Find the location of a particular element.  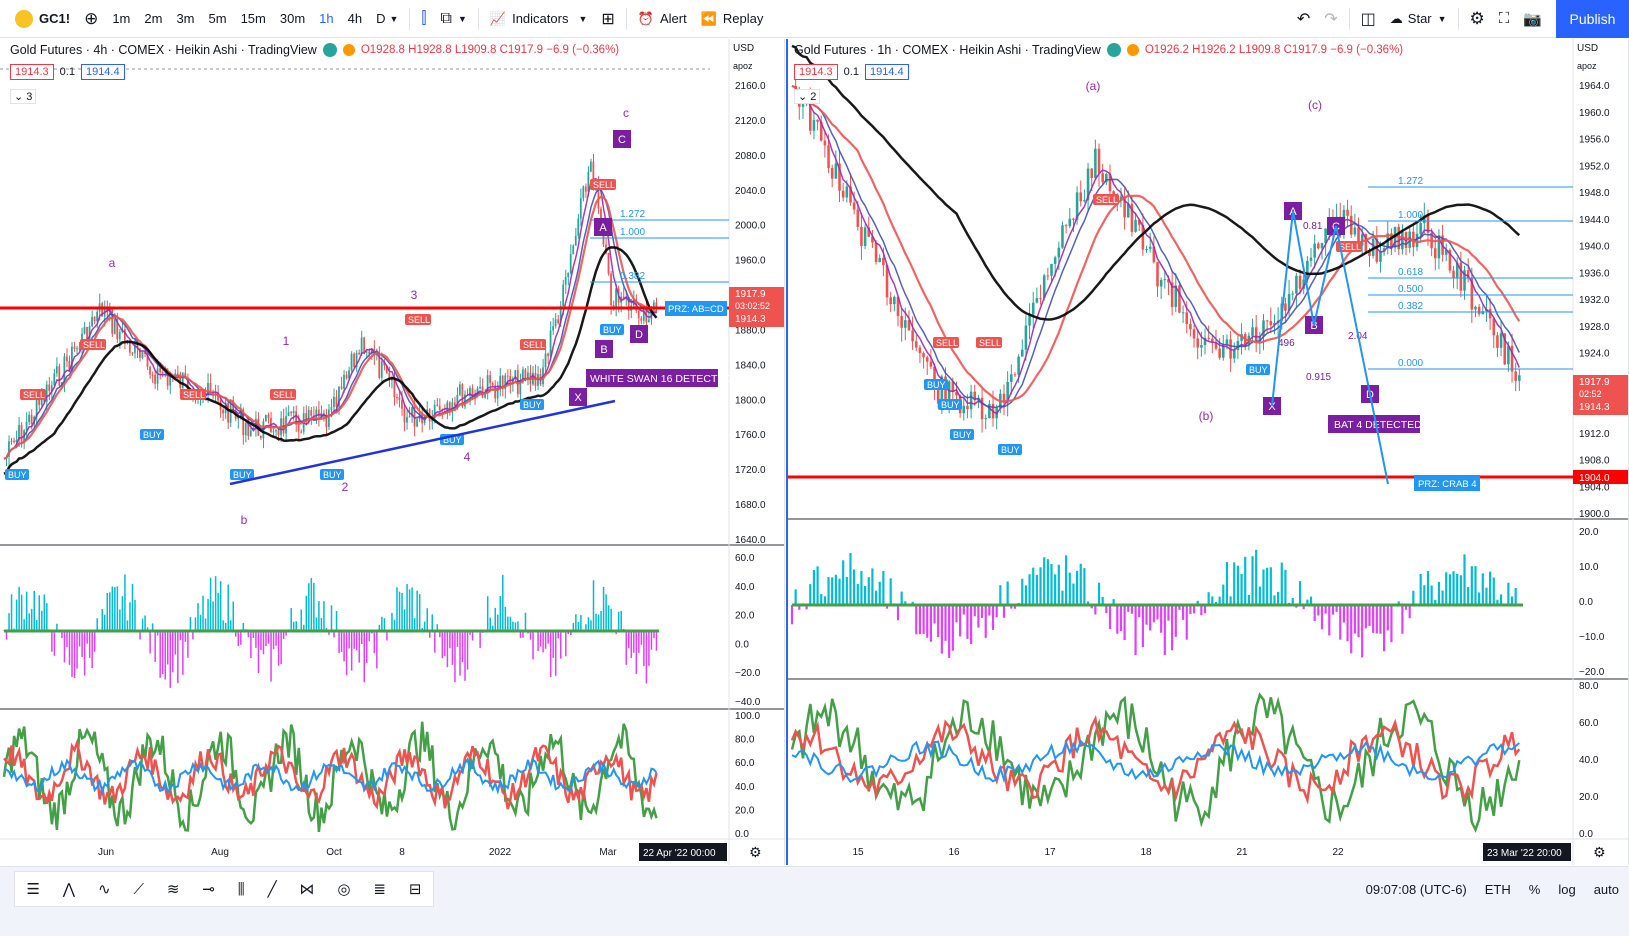

interval-2m: 2m is located at coordinates (153, 18).